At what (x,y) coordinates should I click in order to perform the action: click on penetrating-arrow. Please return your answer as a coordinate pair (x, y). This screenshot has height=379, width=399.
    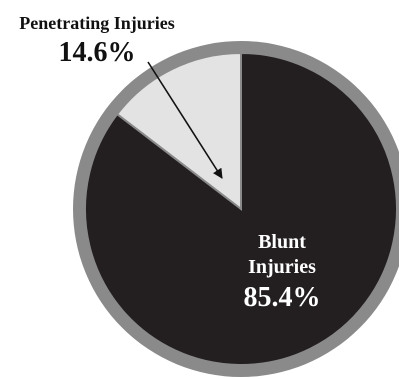
    Looking at the image, I should click on (185, 120).